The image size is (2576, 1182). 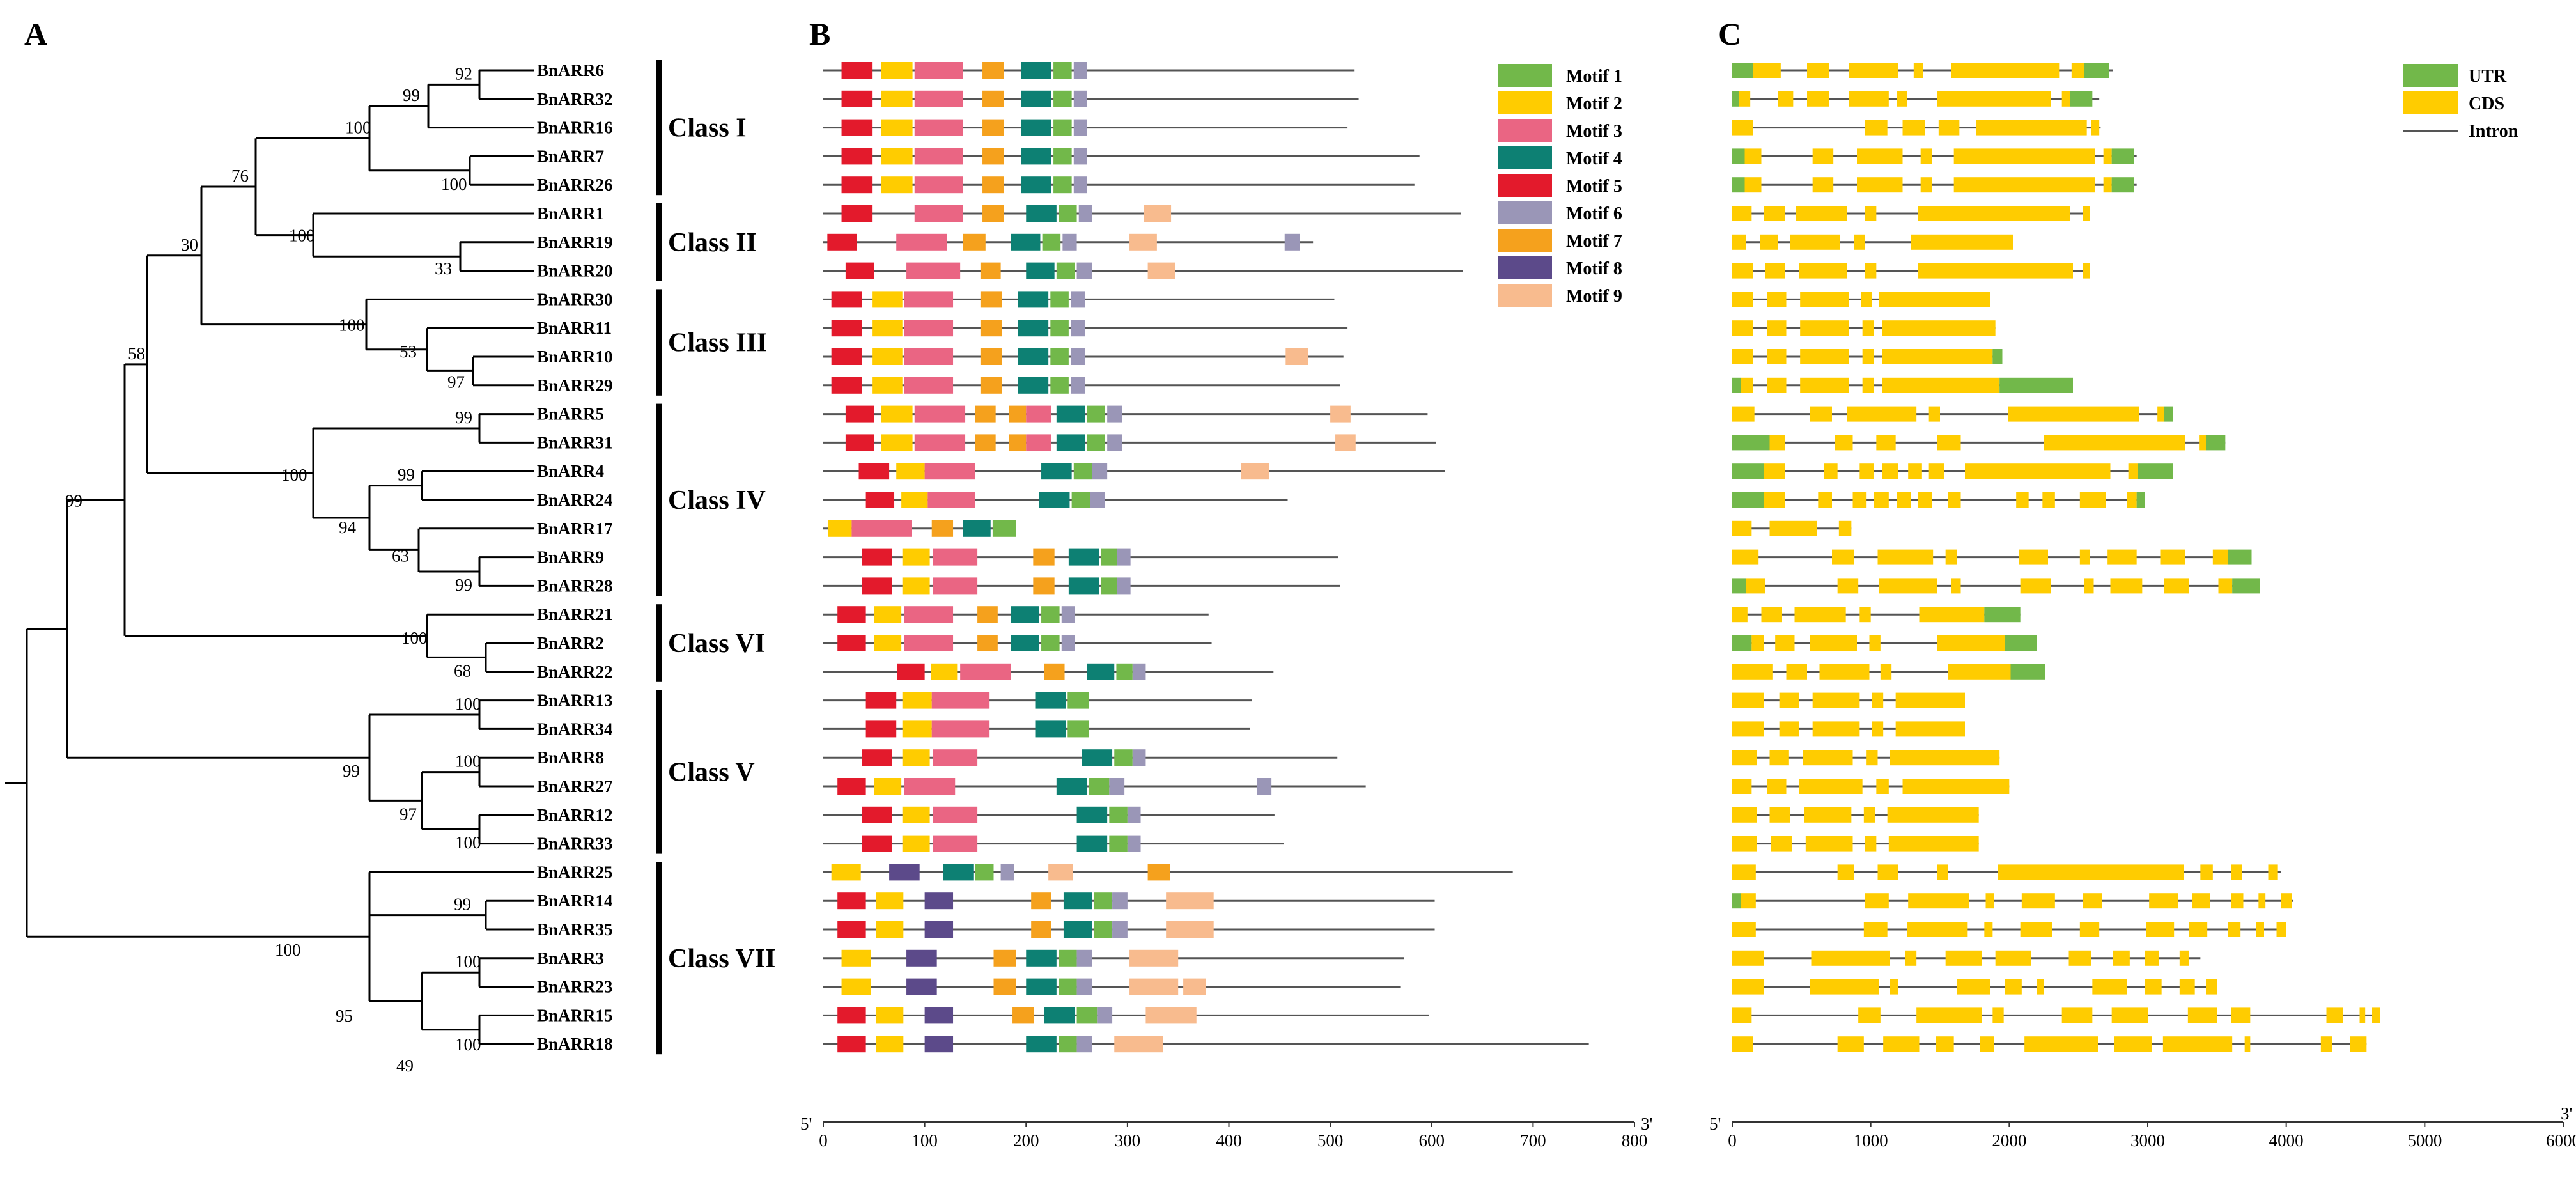 What do you see at coordinates (716, 643) in the screenshot?
I see `class-label: Class VI` at bounding box center [716, 643].